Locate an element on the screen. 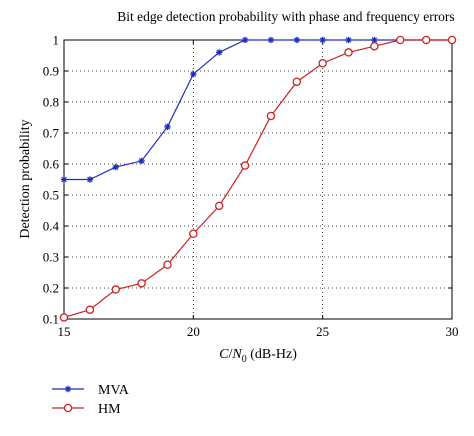  y-tick-label: 0.8 is located at coordinates (51, 102).